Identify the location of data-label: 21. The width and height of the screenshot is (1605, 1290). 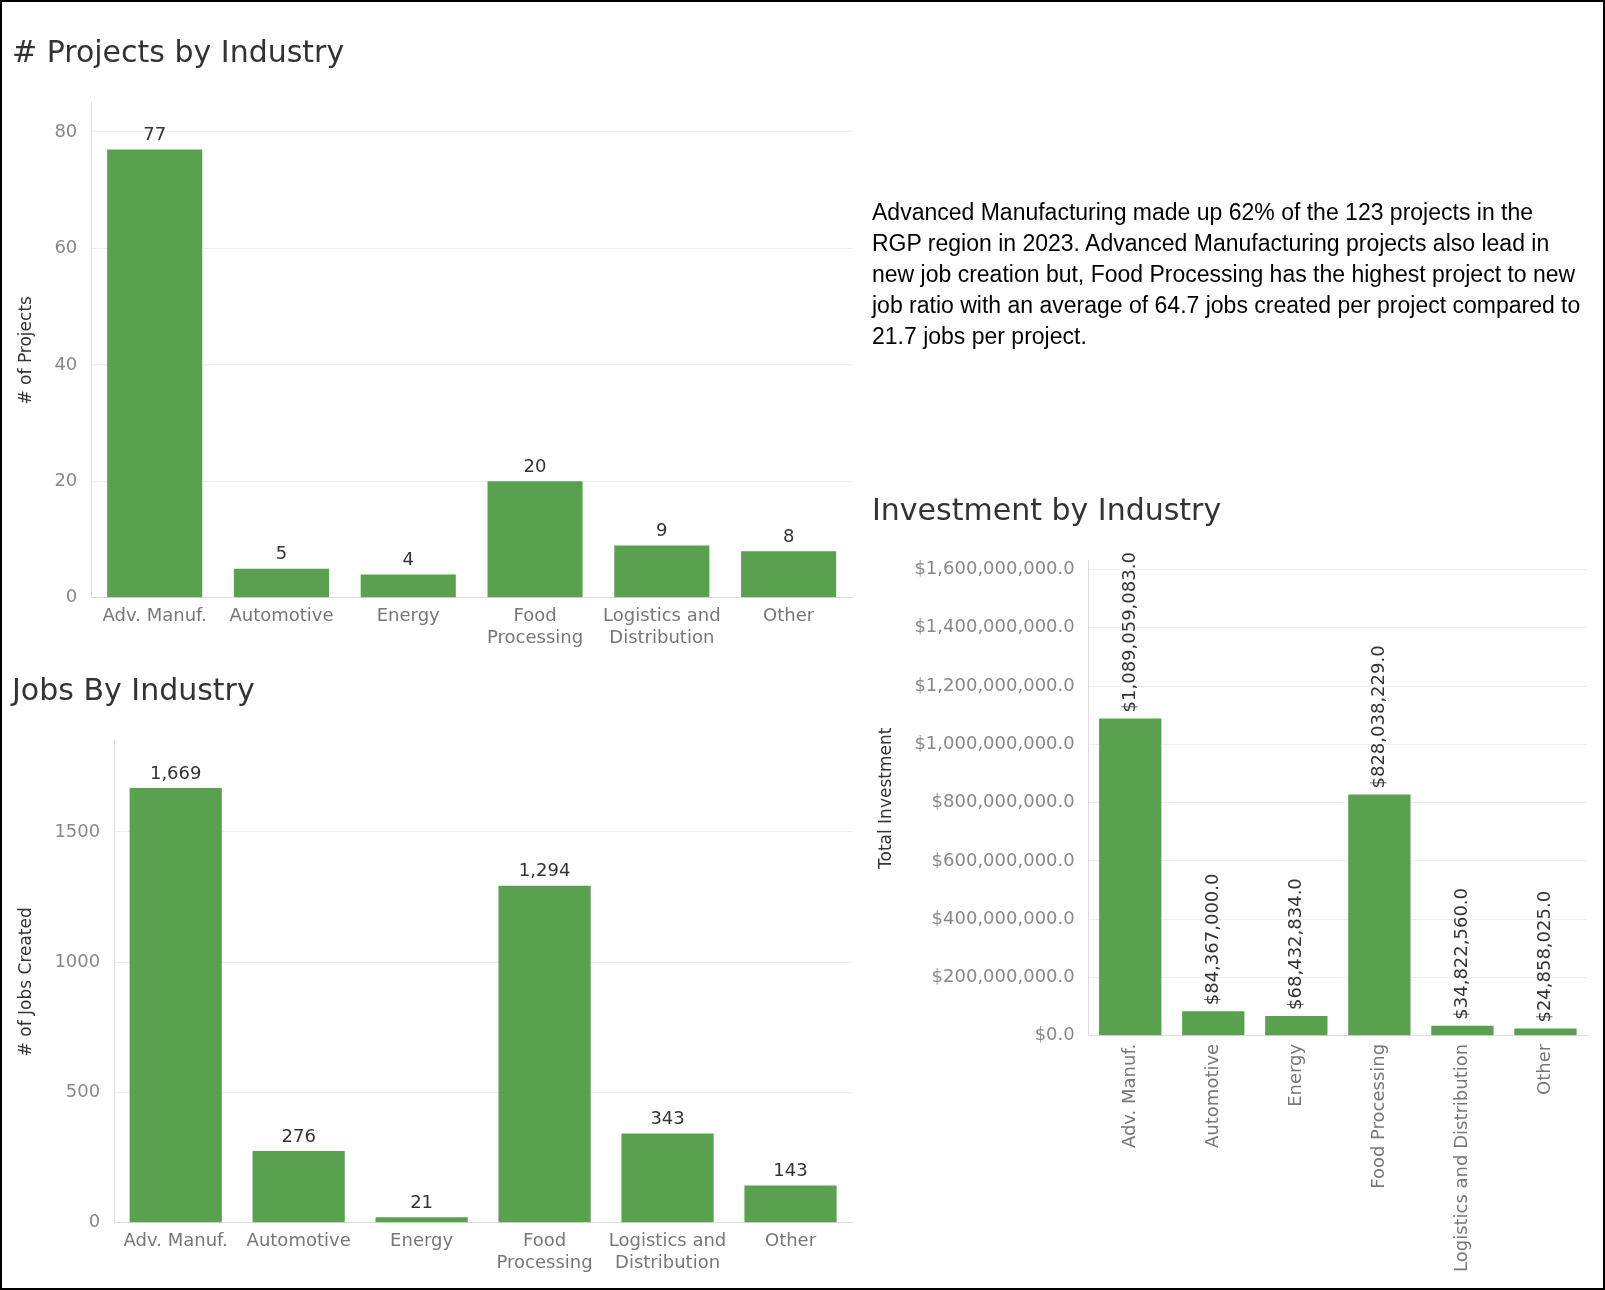
(422, 1201).